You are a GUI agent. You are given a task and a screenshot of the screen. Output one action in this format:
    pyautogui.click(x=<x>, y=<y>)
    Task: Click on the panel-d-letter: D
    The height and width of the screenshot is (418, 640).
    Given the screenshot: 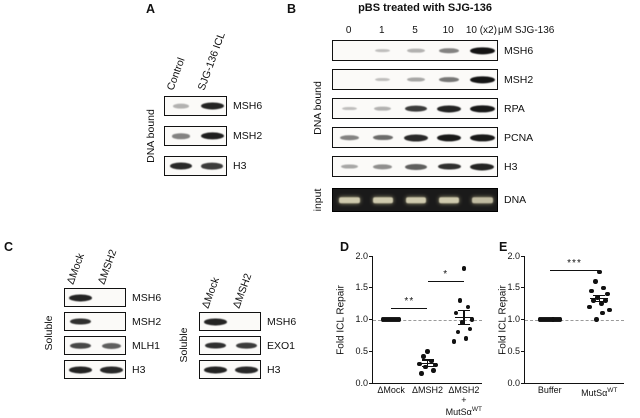 What is the action you would take?
    pyautogui.click(x=345, y=247)
    